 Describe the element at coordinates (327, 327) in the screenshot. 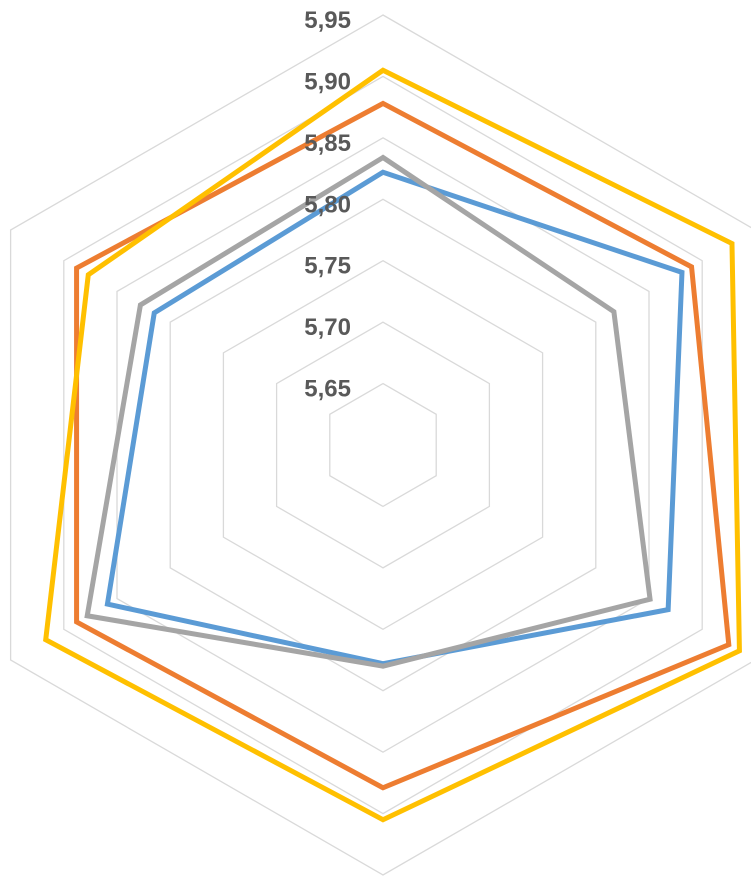

I see `radial-tick-label: 5,70` at that location.